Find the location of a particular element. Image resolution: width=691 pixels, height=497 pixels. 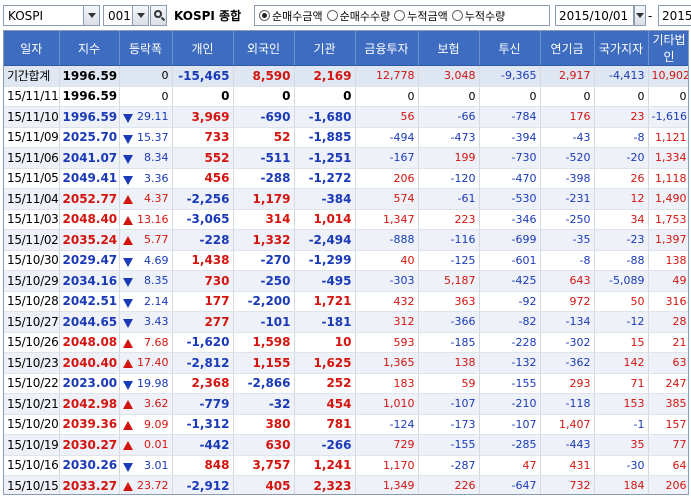

cell-etc: 21 is located at coordinates (668, 342).